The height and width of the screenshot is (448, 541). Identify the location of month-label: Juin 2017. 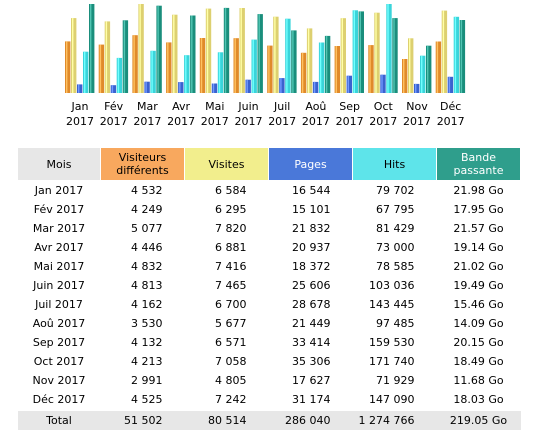
(249, 114).